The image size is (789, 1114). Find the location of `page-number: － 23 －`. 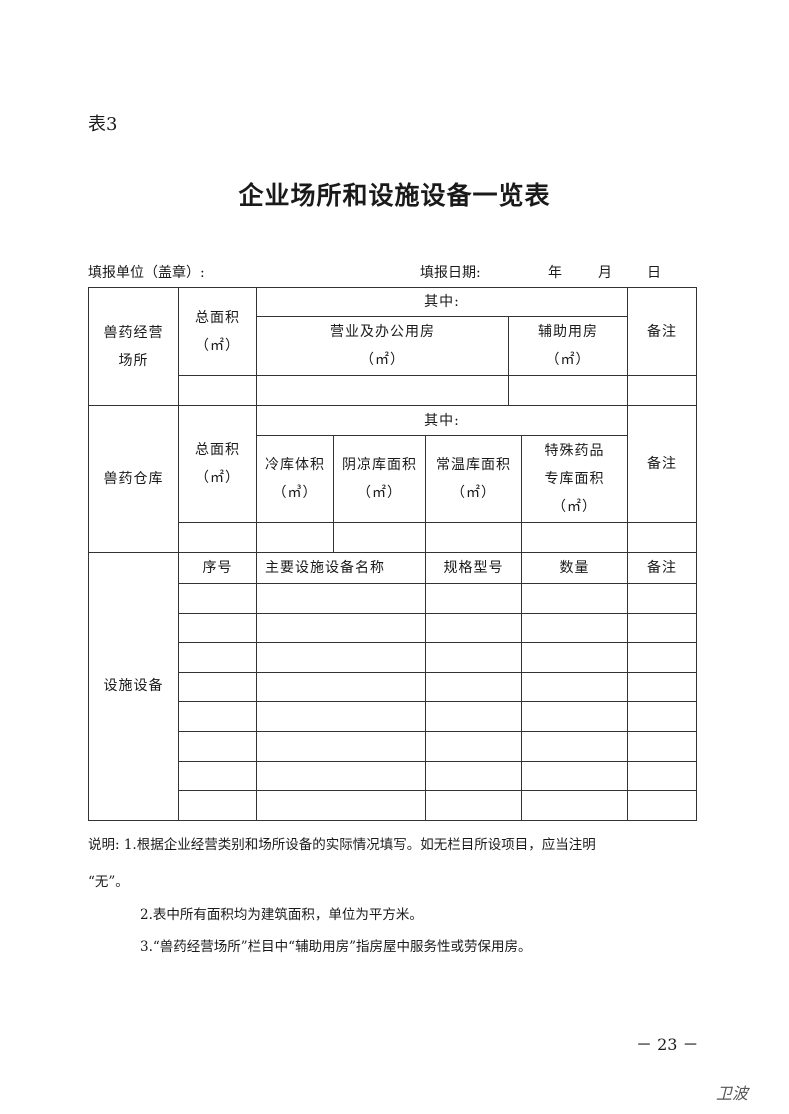

page-number: － 23 － is located at coordinates (667, 1044).